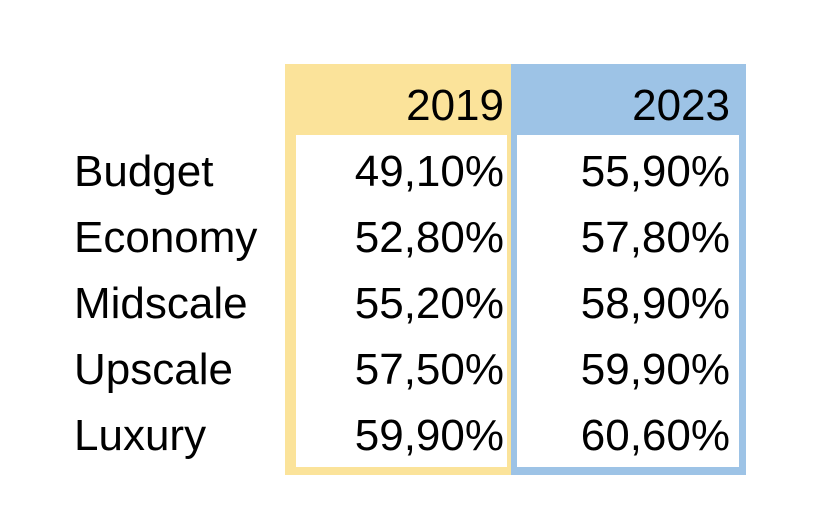  What do you see at coordinates (681, 105) in the screenshot?
I see `column-header-2023: 2023` at bounding box center [681, 105].